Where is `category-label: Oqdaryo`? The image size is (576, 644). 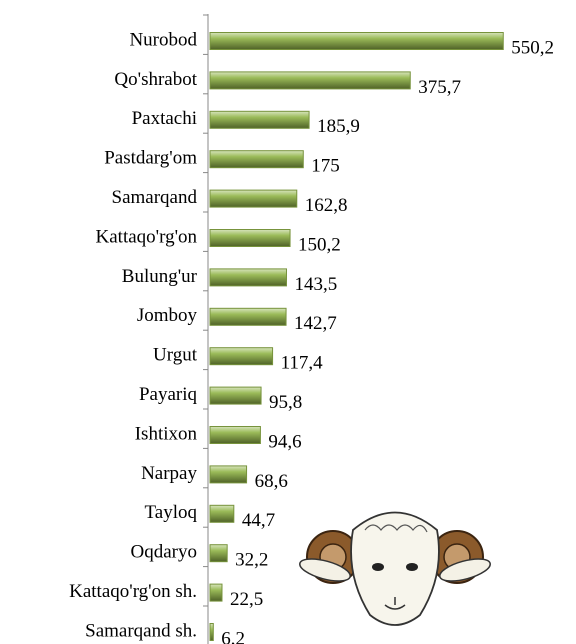 category-label: Oqdaryo is located at coordinates (164, 552).